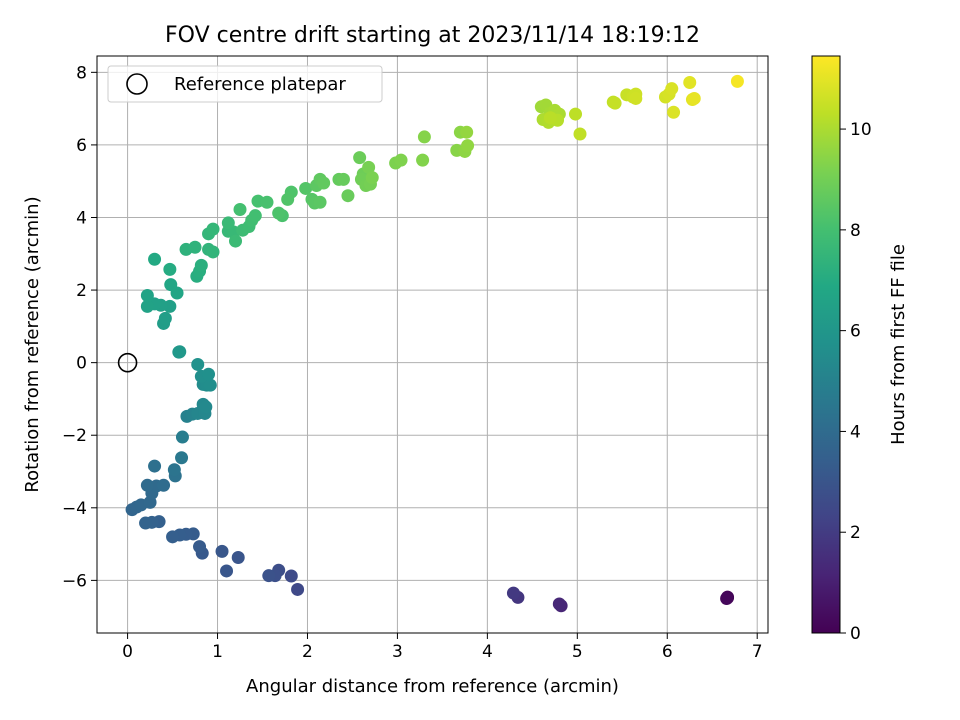 The height and width of the screenshot is (720, 960). I want to click on x-axis-label: Angular distance from reference (arcmin), so click(432, 686).